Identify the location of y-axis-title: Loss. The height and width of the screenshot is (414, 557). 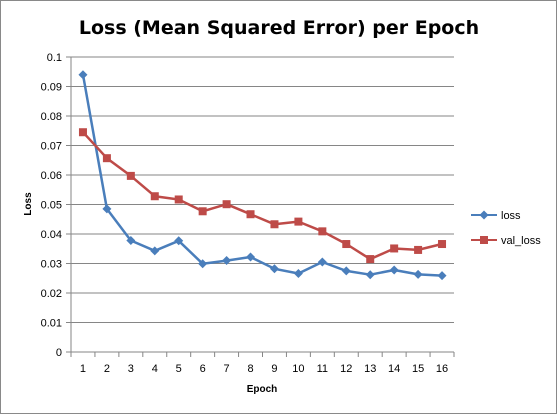
(28, 204).